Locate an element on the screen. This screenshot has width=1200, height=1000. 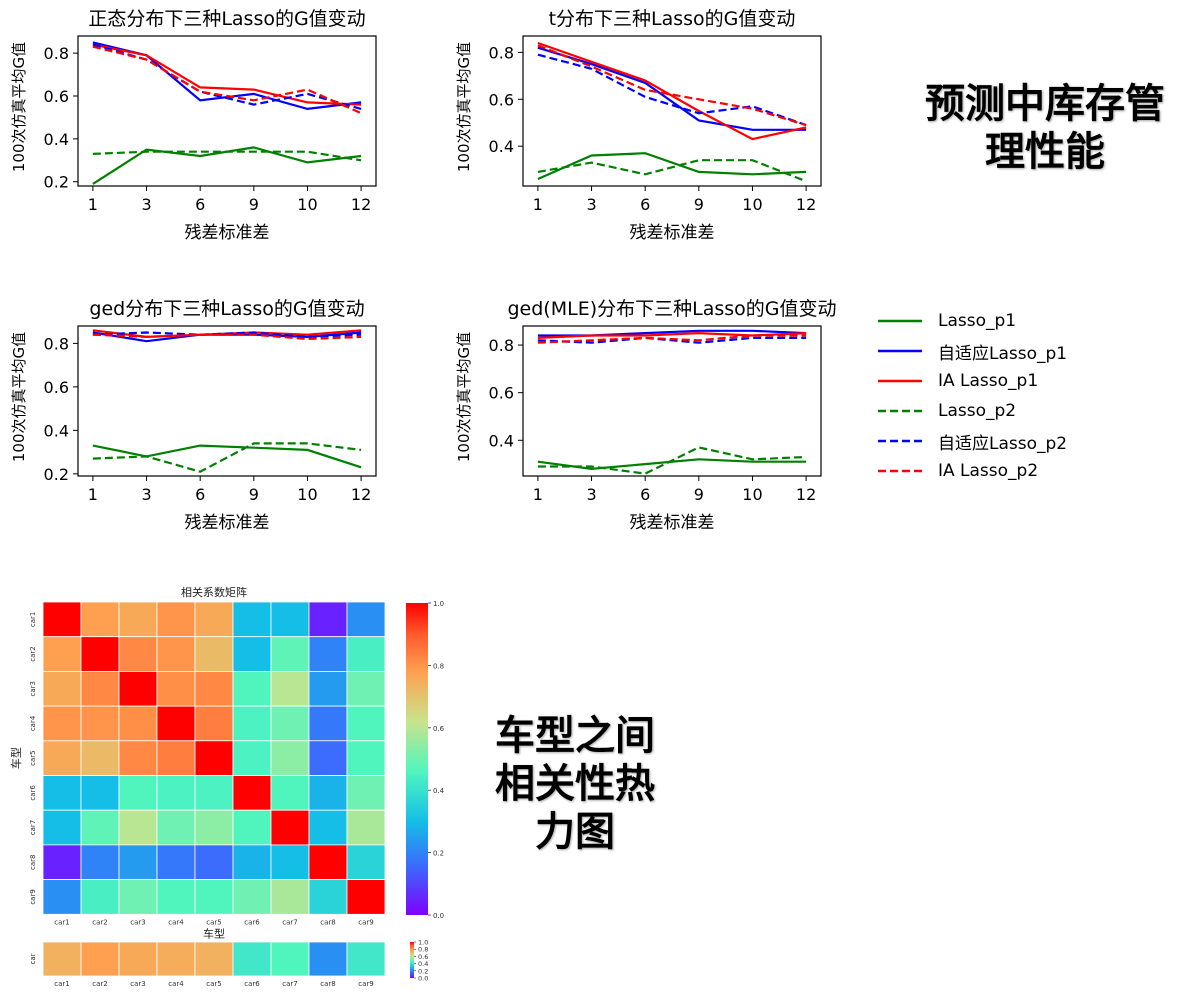
legend-label: 自适应Lasso_p1 is located at coordinates (1002, 351).